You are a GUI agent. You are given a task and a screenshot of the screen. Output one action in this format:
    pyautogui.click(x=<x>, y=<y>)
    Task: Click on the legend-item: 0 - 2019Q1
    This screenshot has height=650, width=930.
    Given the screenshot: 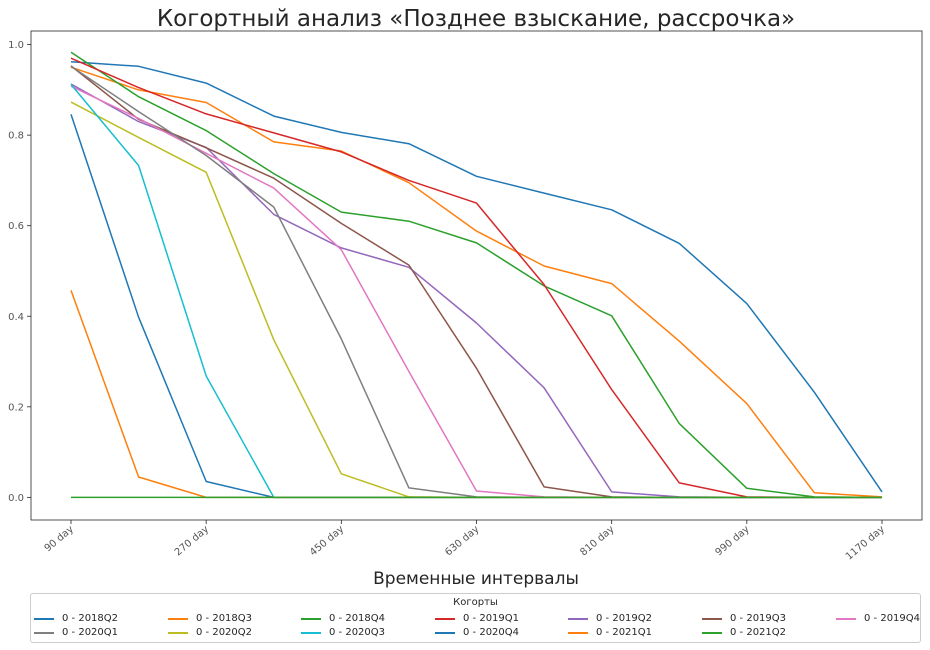 What is the action you would take?
    pyautogui.click(x=477, y=618)
    